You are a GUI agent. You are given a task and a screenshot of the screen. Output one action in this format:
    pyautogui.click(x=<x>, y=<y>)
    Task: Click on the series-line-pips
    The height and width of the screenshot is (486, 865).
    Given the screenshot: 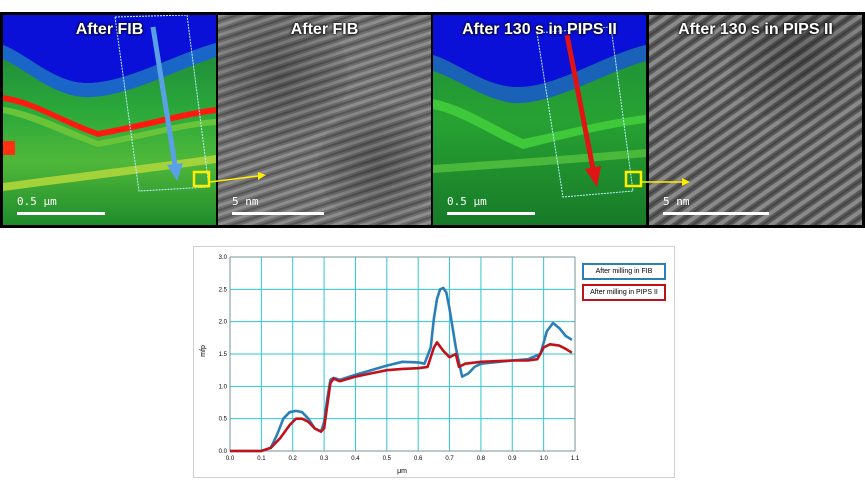 What is the action you would take?
    pyautogui.click(x=401, y=397)
    